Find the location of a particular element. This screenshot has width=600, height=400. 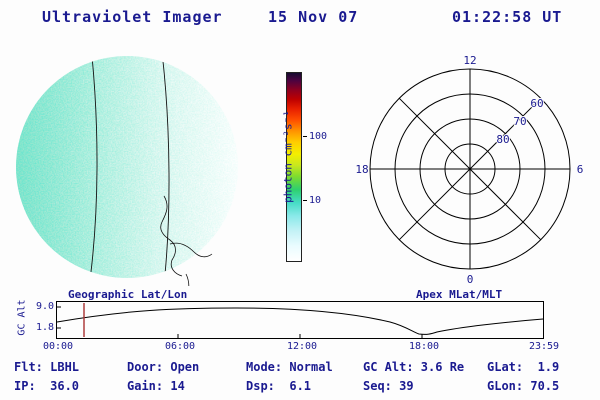

xtick-2359: 23:59 is located at coordinates (544, 346).